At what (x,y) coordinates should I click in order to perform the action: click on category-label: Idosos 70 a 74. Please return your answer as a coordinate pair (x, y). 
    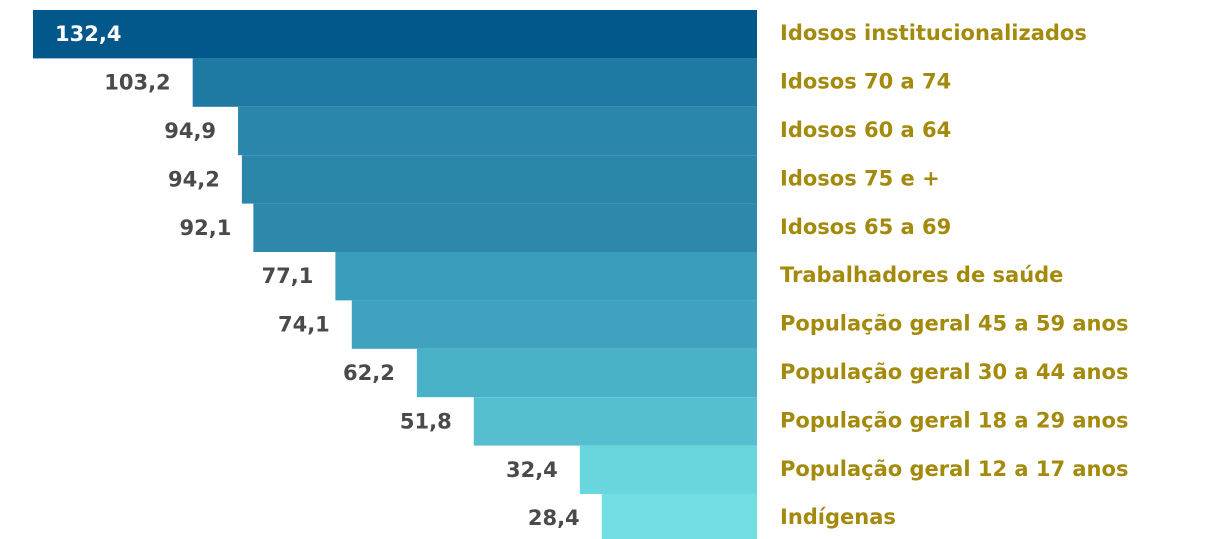
    Looking at the image, I should click on (865, 82).